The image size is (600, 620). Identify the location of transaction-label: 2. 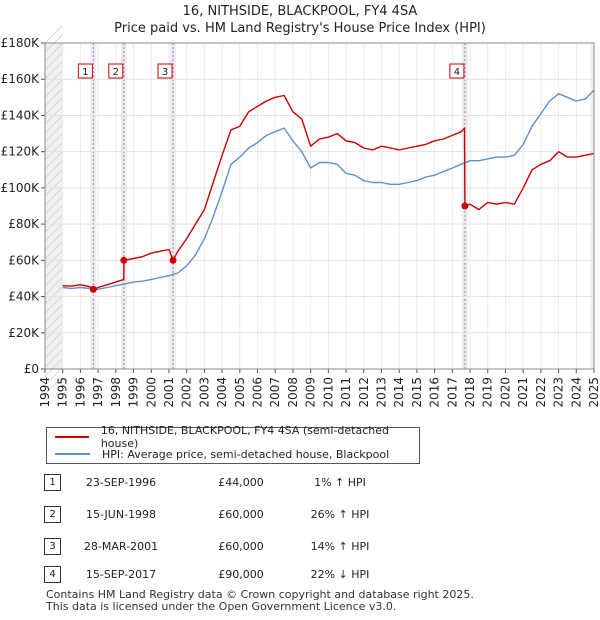
(116, 72).